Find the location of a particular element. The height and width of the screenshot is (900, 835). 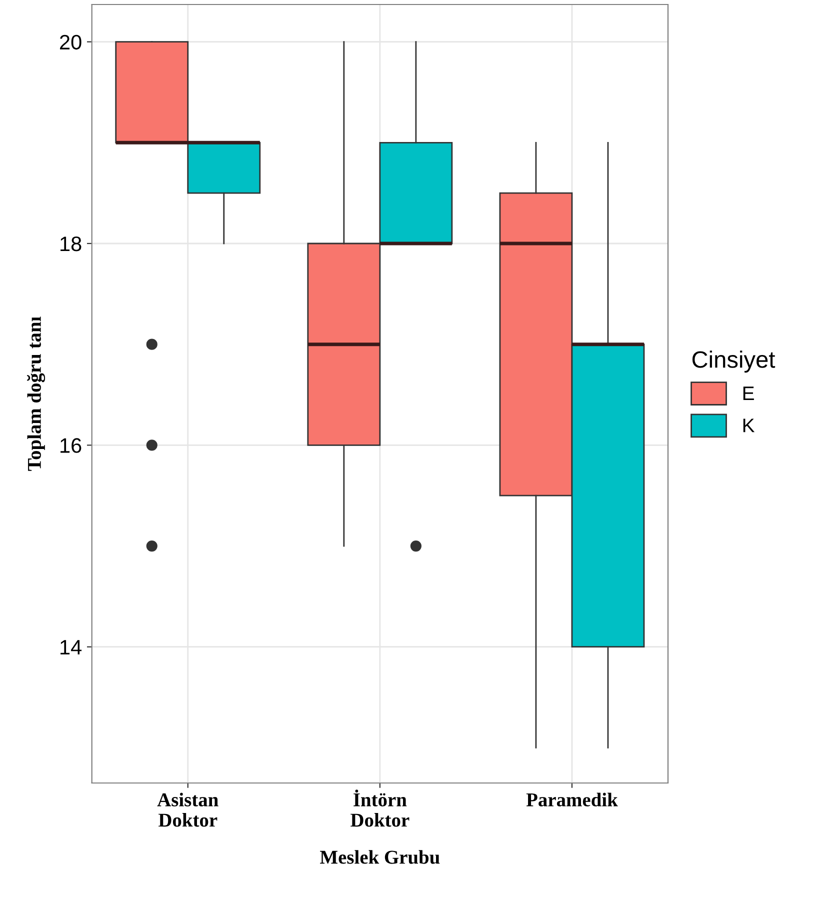

x-tick-label: İntörn Doktor is located at coordinates (380, 808).